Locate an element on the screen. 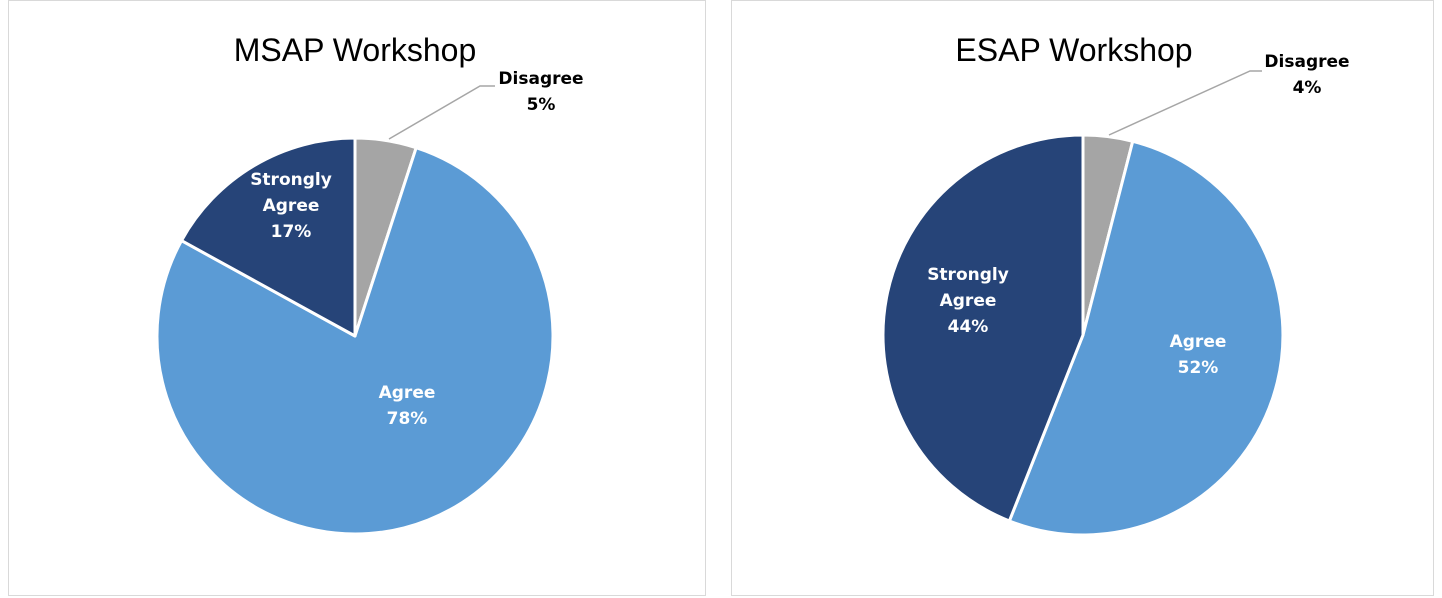 Image resolution: width=1442 pixels, height=598 pixels. msap-data-label-line: Disagree is located at coordinates (540, 79).